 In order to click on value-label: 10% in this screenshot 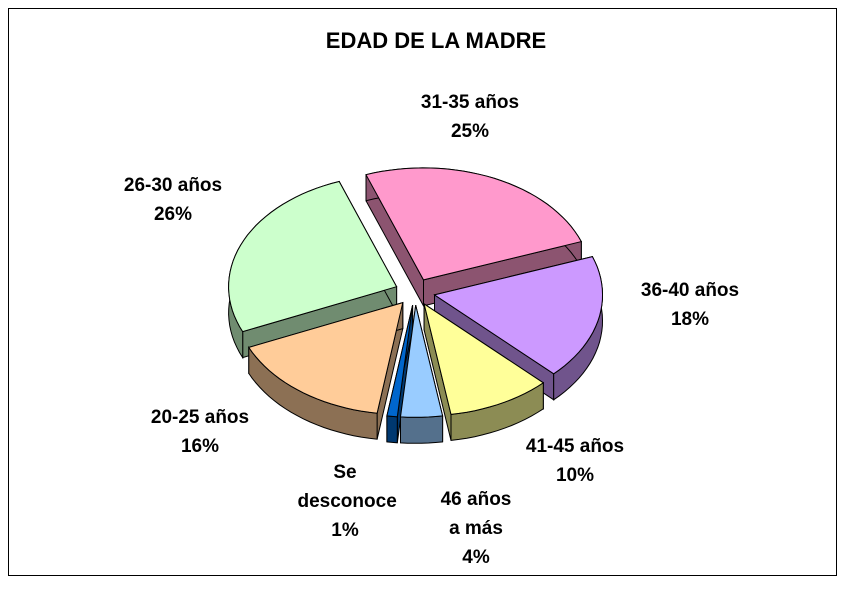, I will do `click(575, 475)`.